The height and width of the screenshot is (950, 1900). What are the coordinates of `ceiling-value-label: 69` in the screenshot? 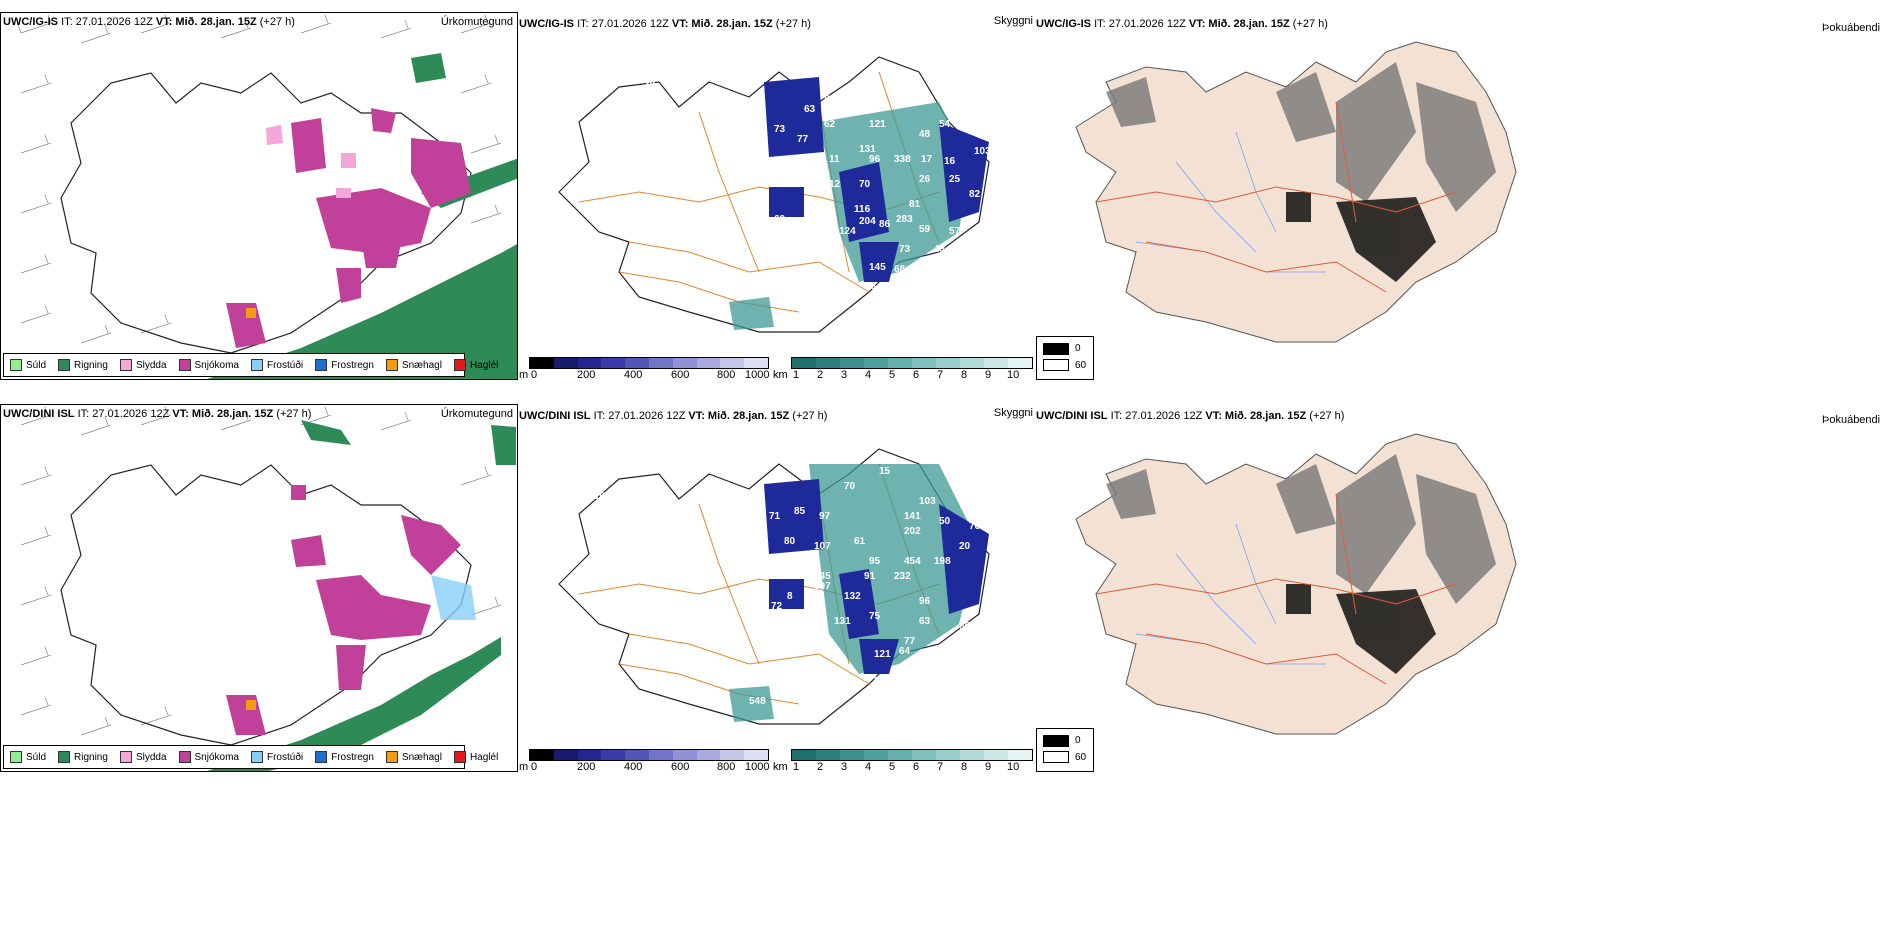 It's located at (780, 219).